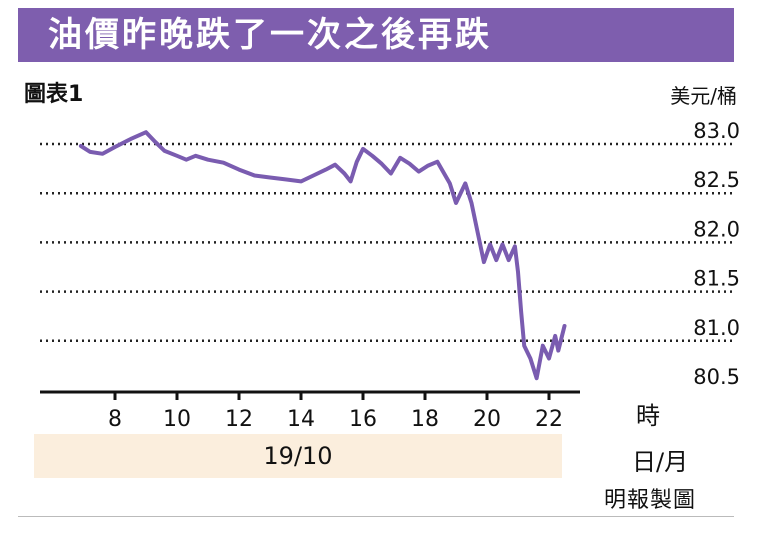 The height and width of the screenshot is (540, 765). Describe the element at coordinates (716, 131) in the screenshot. I see `y-tick-label: 83.0` at that location.